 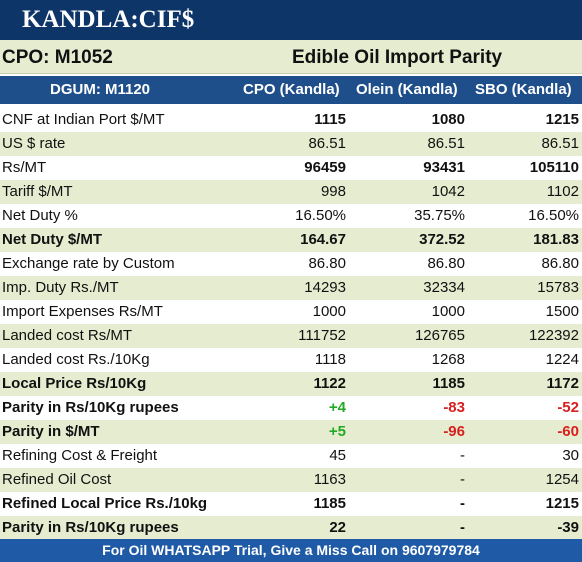 I want to click on sbo-value: 30, so click(x=570, y=455).